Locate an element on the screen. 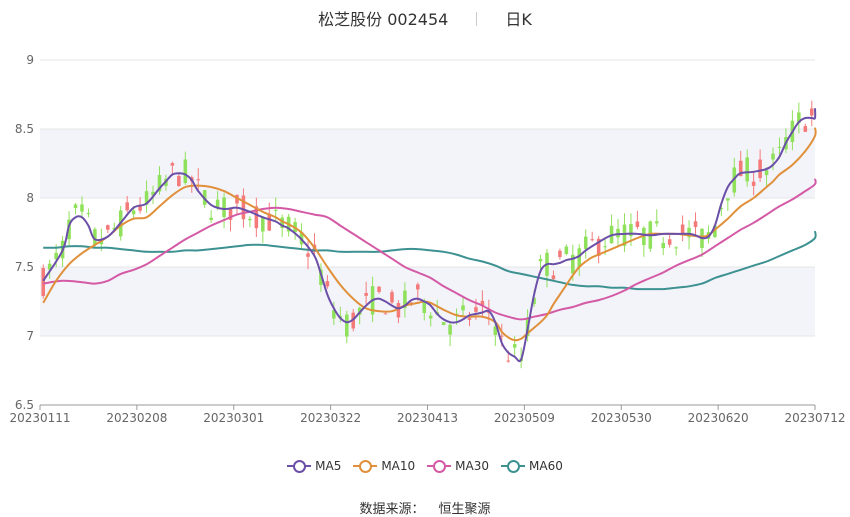 The image size is (850, 517). x-tick-label: 20230509 is located at coordinates (524, 418).